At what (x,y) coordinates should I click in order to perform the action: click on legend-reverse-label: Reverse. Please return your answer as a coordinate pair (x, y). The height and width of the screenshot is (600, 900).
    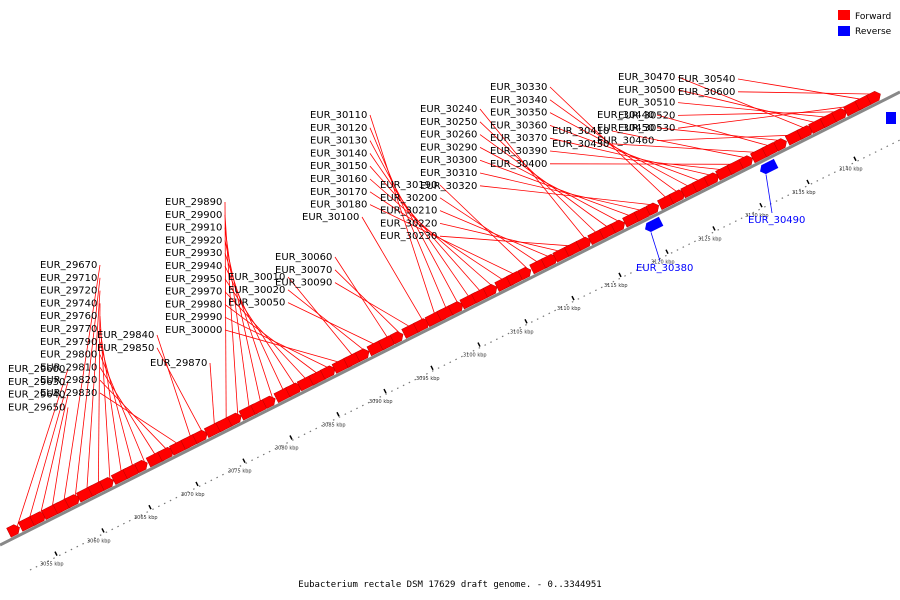
    Looking at the image, I should click on (873, 32).